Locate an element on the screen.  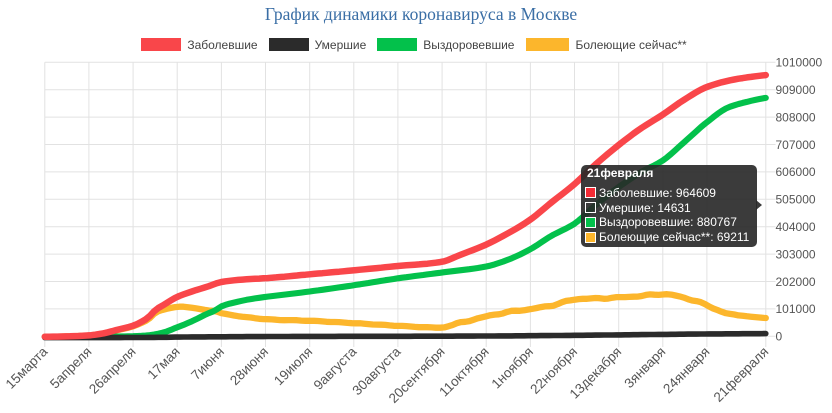
svg-text: 909000 is located at coordinates (796, 90).